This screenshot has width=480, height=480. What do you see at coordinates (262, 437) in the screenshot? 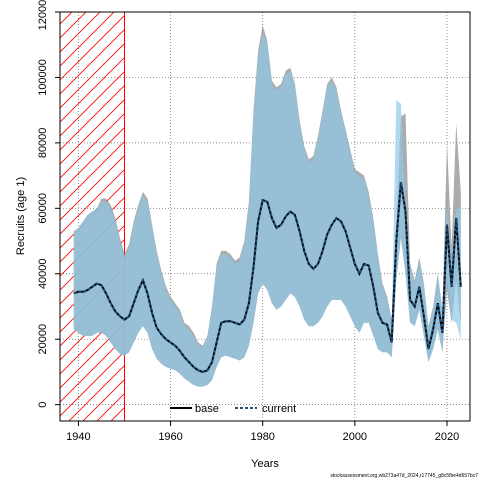
I see `x-tick-label: 1980` at bounding box center [262, 437].